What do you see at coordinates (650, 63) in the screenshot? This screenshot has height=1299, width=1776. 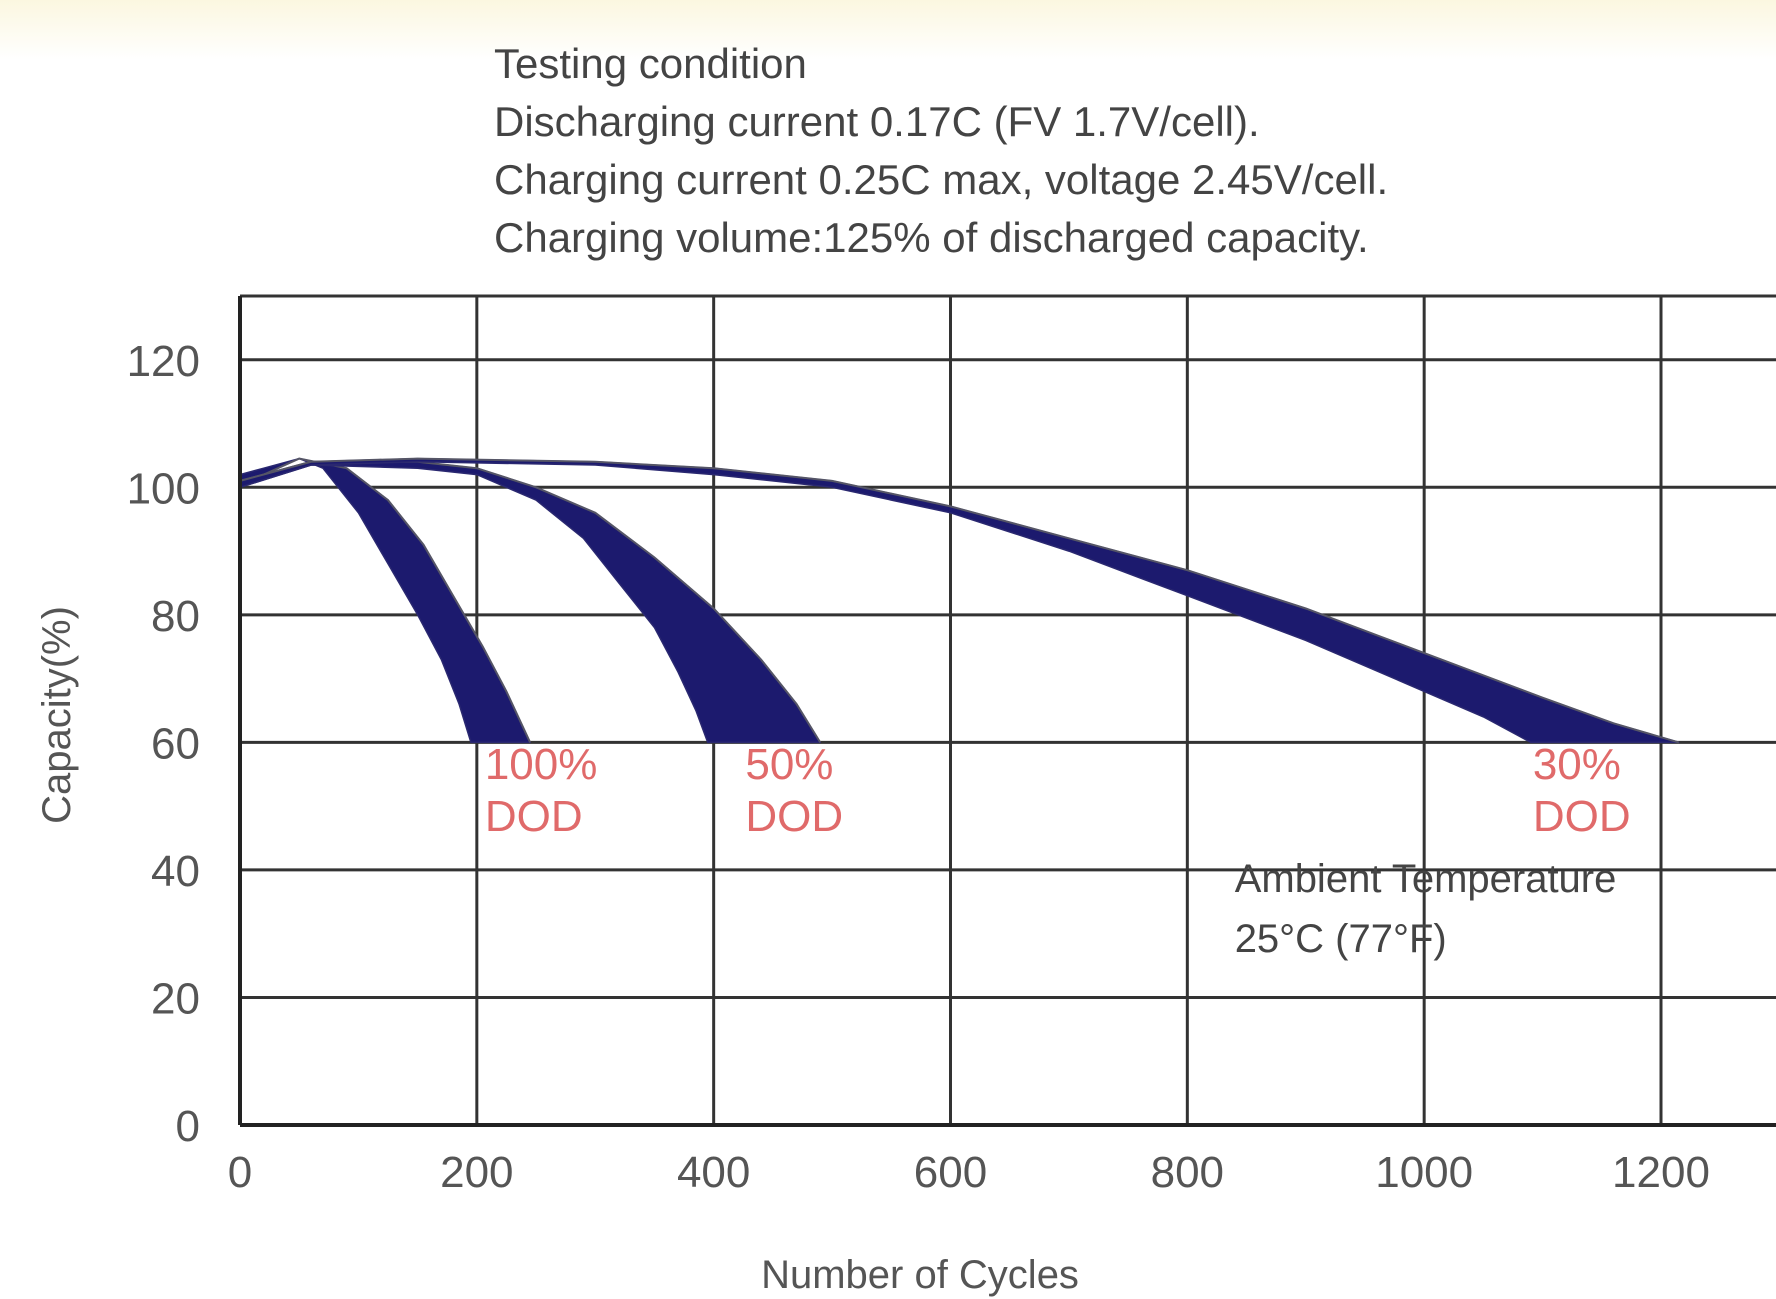 I see `title-line-0: Testing condition` at bounding box center [650, 63].